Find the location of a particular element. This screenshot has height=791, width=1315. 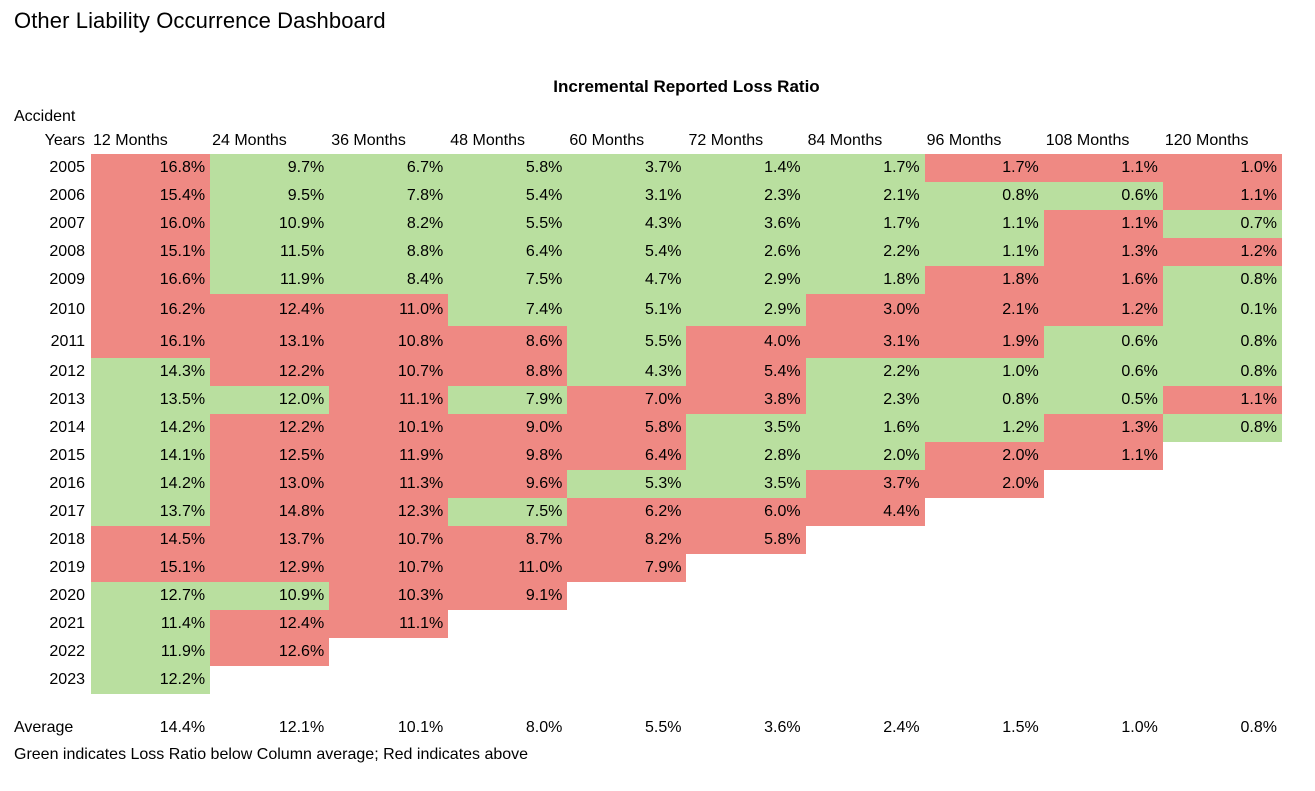

loss-ratio-cell: 12.3% is located at coordinates (389, 512).